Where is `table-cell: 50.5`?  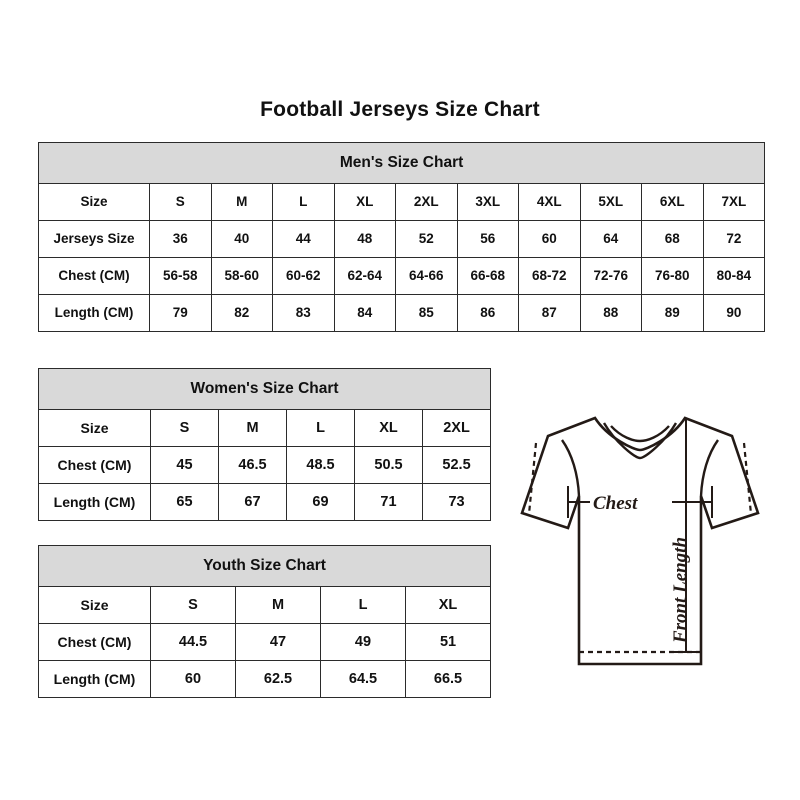 table-cell: 50.5 is located at coordinates (388, 465).